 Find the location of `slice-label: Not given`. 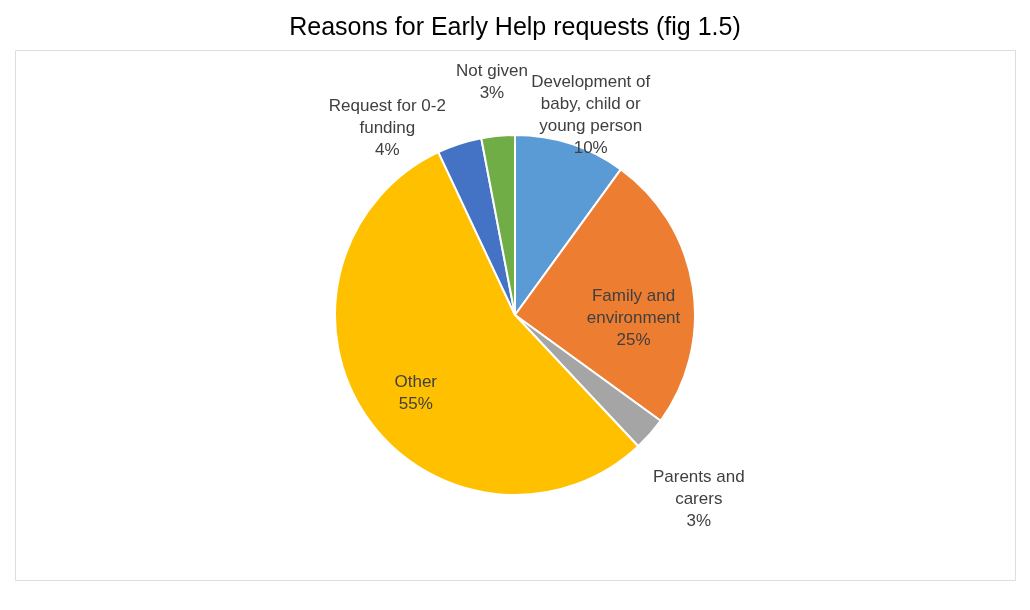

slice-label: Not given is located at coordinates (492, 71).